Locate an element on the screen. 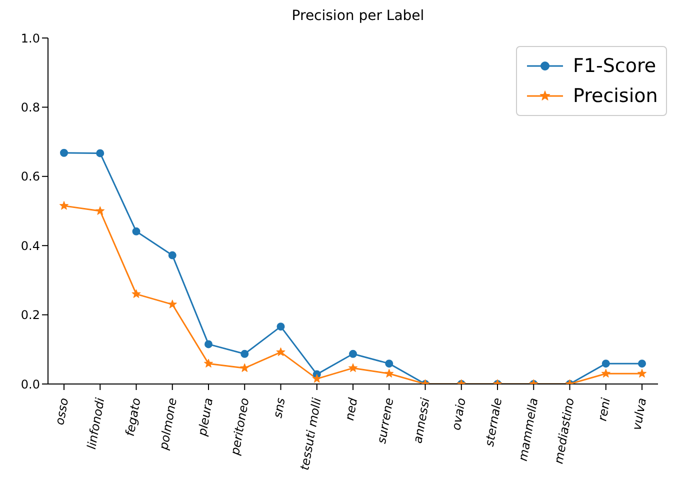 The width and height of the screenshot is (678, 492). x-tick-label: pleura is located at coordinates (205, 417).